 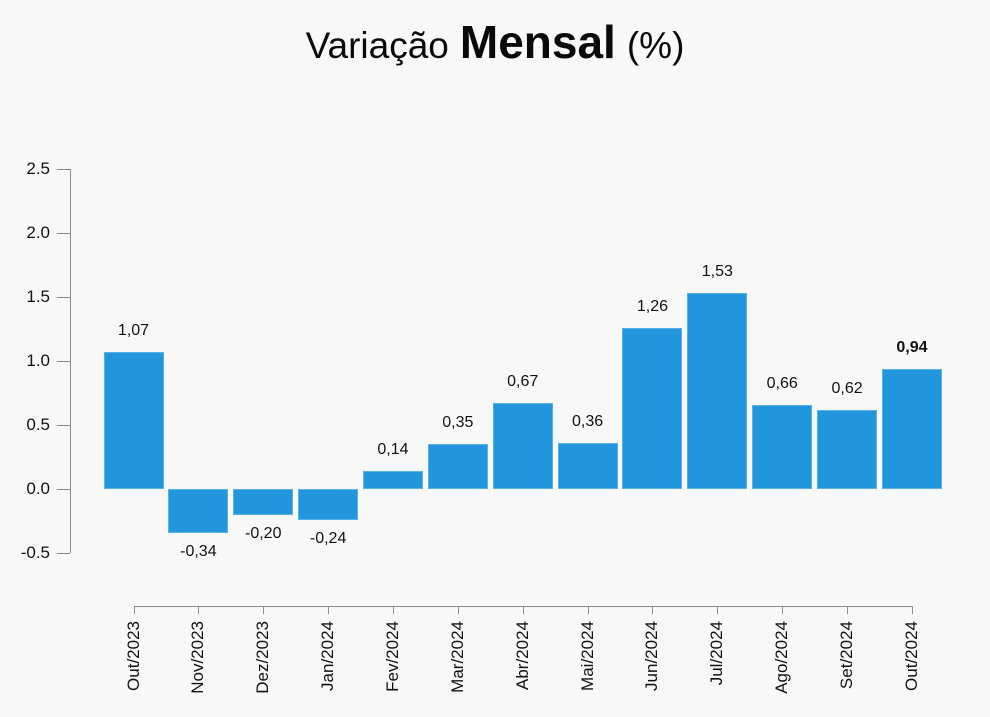 I want to click on bar-value-label: 1,53, so click(x=717, y=272).